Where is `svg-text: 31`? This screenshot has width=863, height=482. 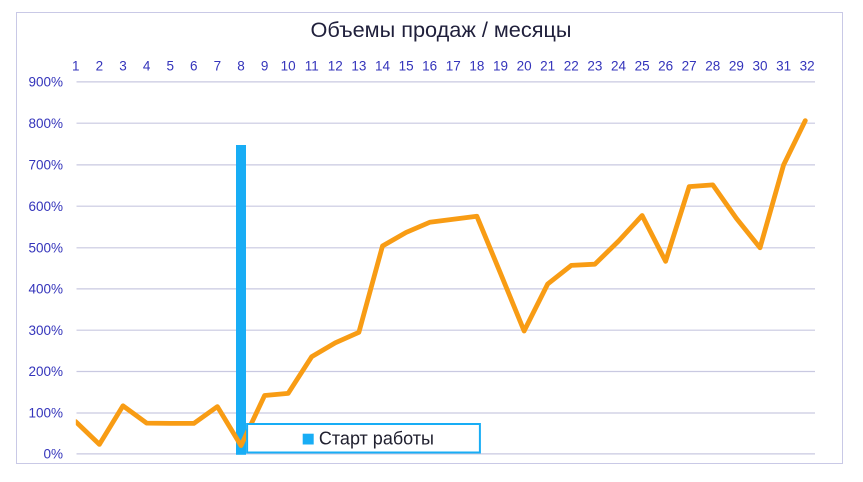
svg-text: 31 is located at coordinates (783, 66).